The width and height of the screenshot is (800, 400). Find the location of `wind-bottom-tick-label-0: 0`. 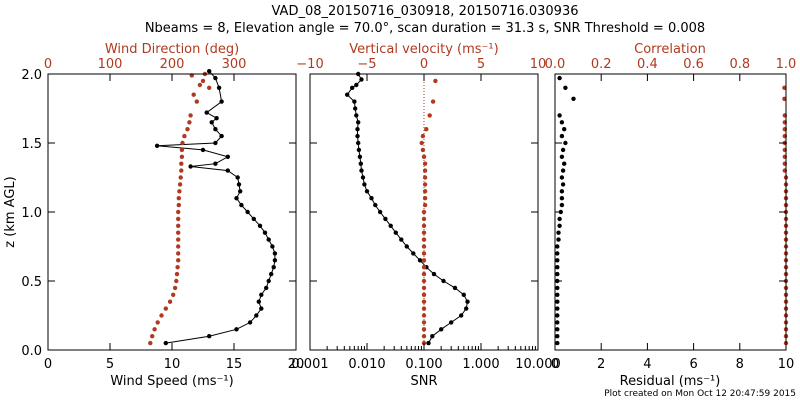

wind-bottom-tick-label-0: 0 is located at coordinates (48, 364).